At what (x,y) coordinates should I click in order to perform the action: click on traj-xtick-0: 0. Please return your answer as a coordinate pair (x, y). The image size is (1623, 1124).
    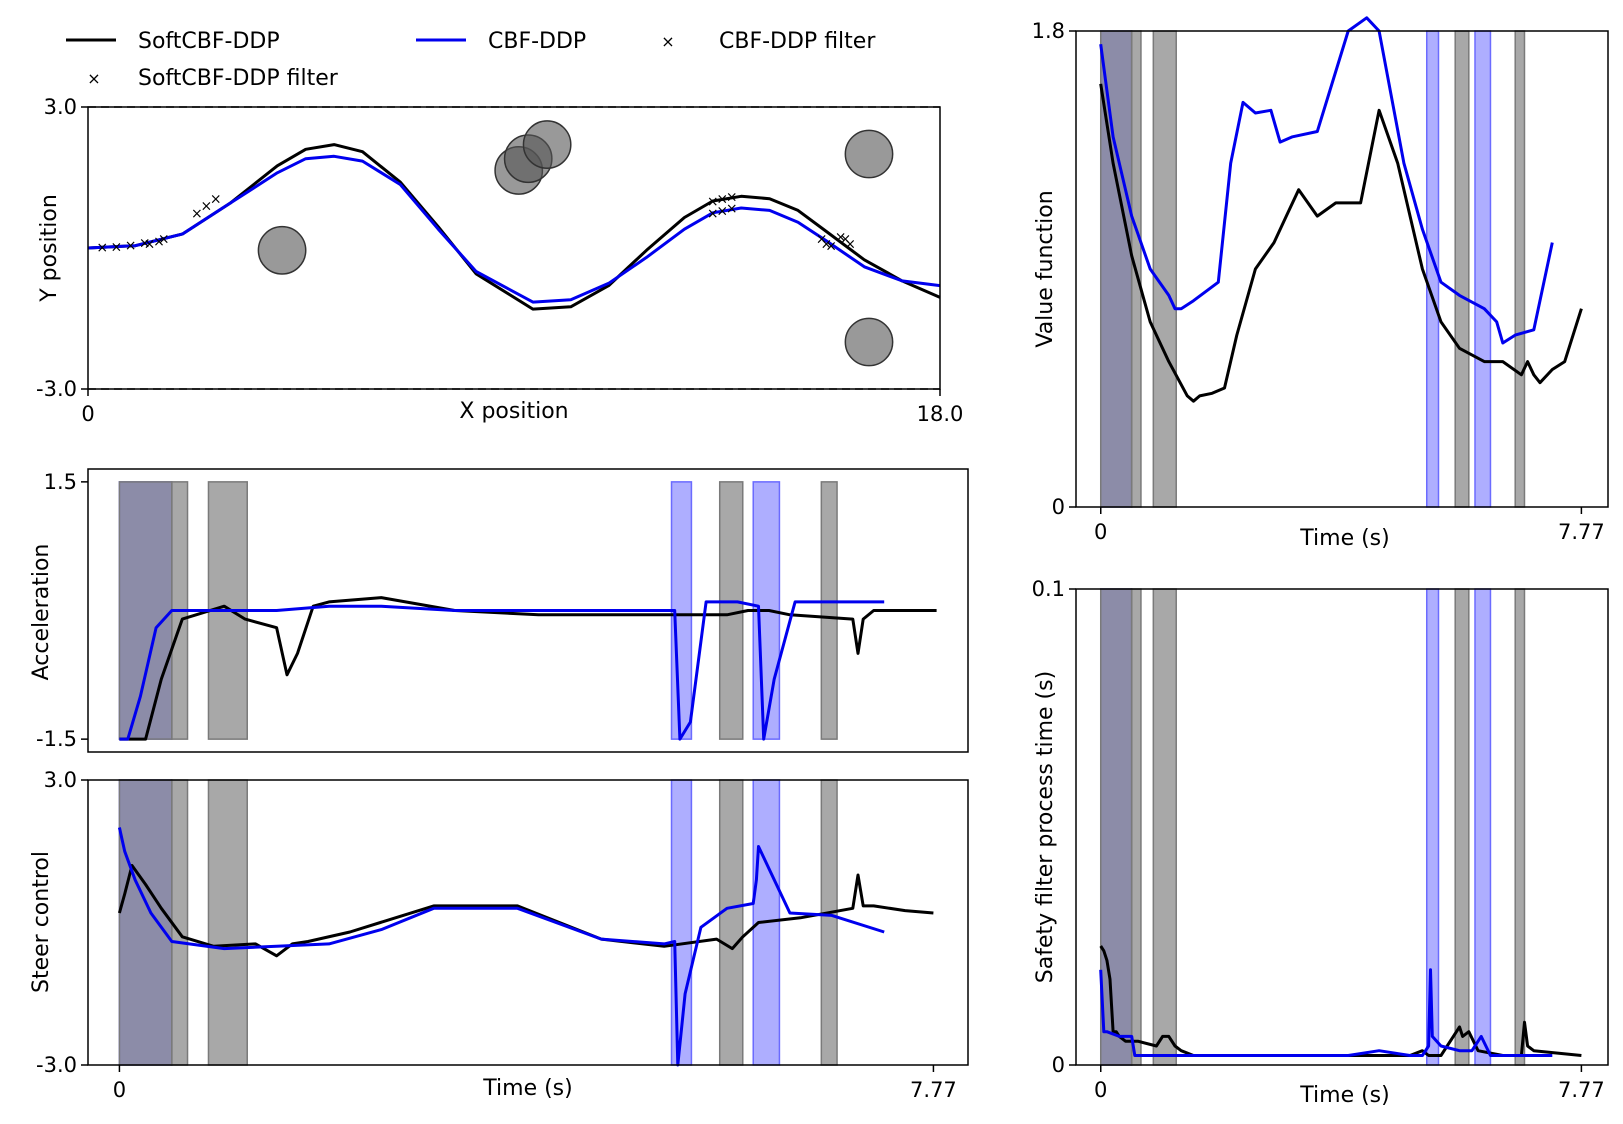
    Looking at the image, I should click on (87, 414).